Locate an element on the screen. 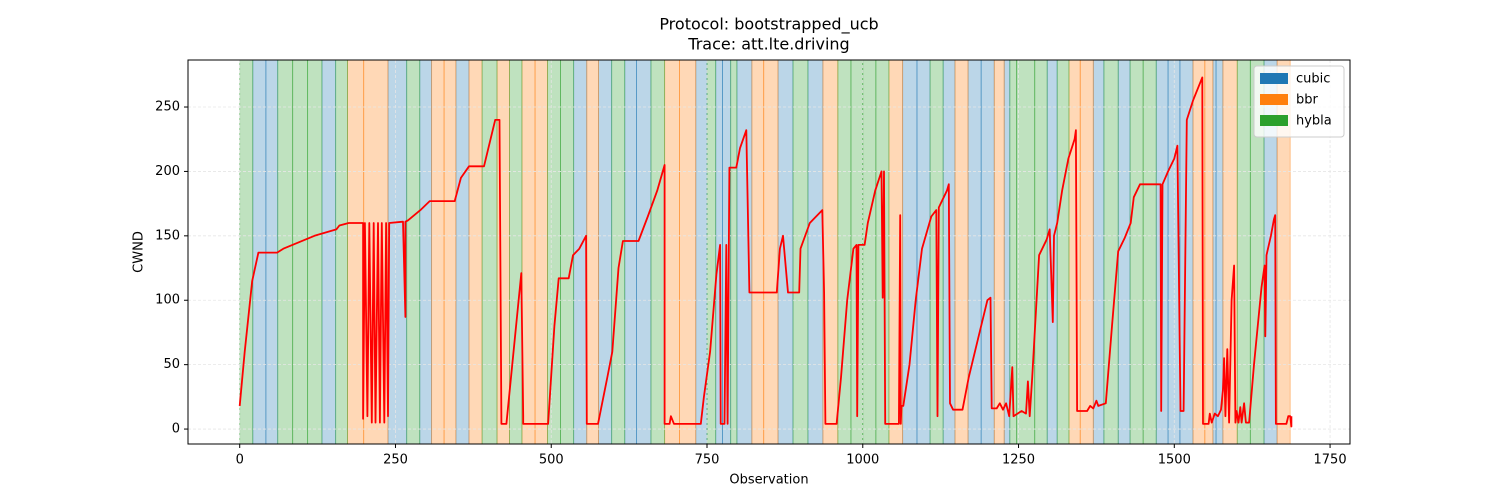 This screenshot has height=500, width=1500. x-tick-label: 750 is located at coordinates (707, 460).